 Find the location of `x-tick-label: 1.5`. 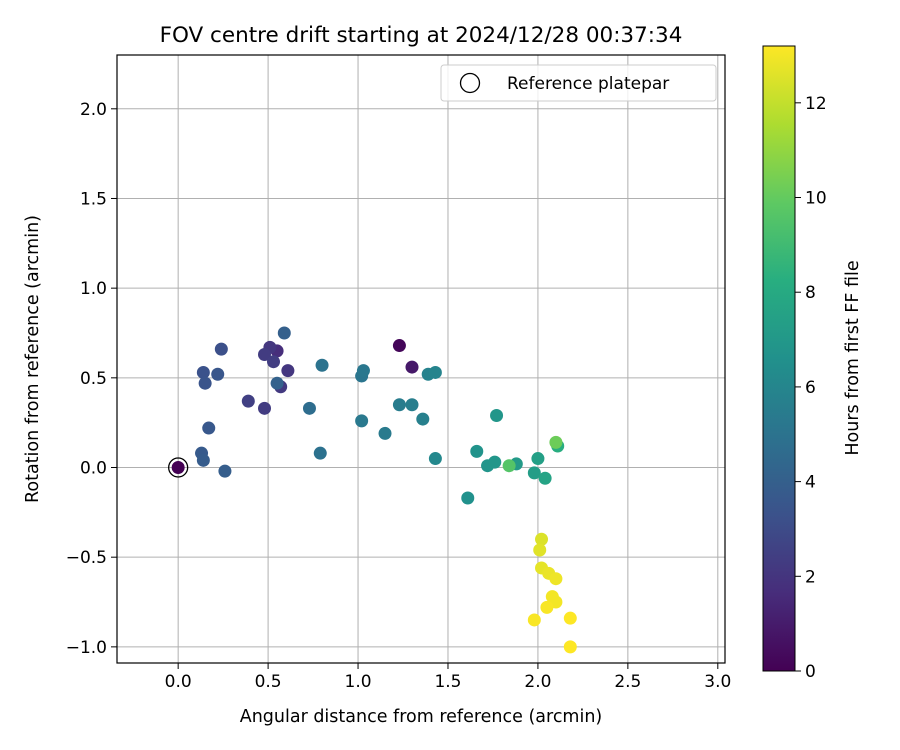

x-tick-label: 1.5 is located at coordinates (447, 682).